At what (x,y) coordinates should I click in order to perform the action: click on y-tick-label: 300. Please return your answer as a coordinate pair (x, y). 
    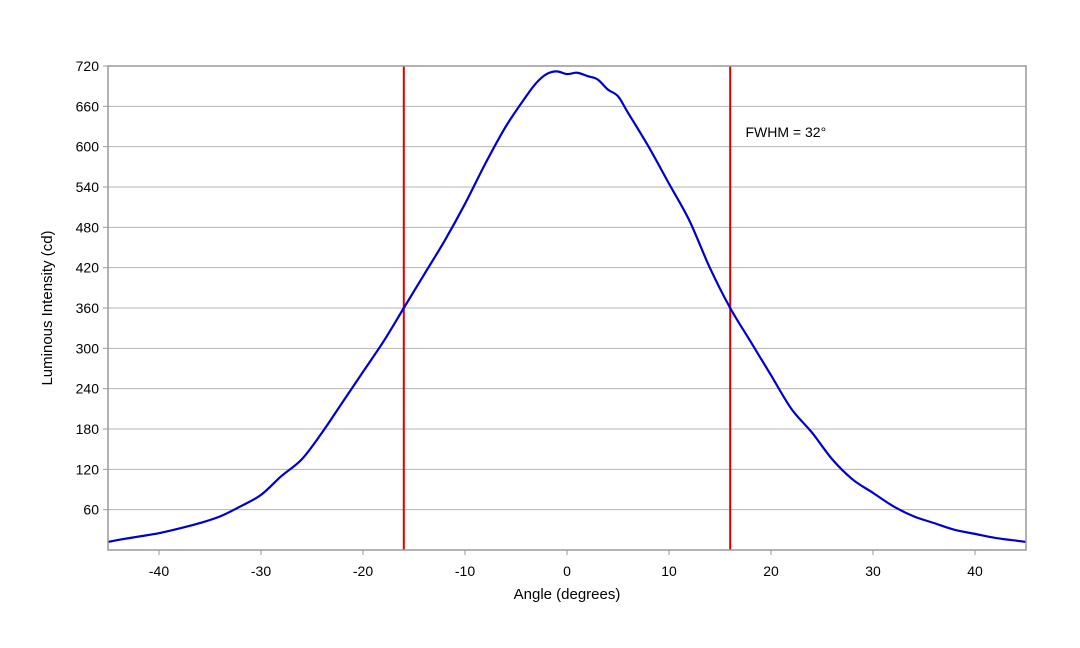
    Looking at the image, I should click on (88, 348).